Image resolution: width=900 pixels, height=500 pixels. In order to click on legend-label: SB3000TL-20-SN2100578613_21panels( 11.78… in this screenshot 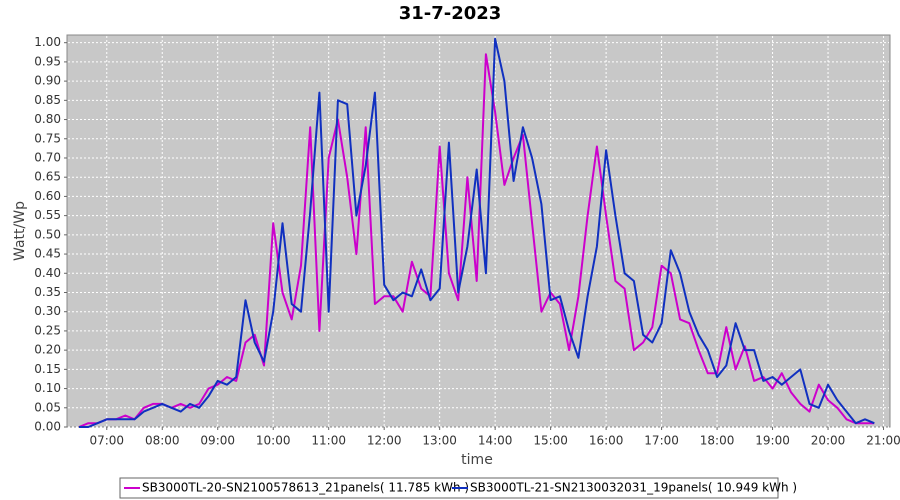, I will do `click(305, 488)`.